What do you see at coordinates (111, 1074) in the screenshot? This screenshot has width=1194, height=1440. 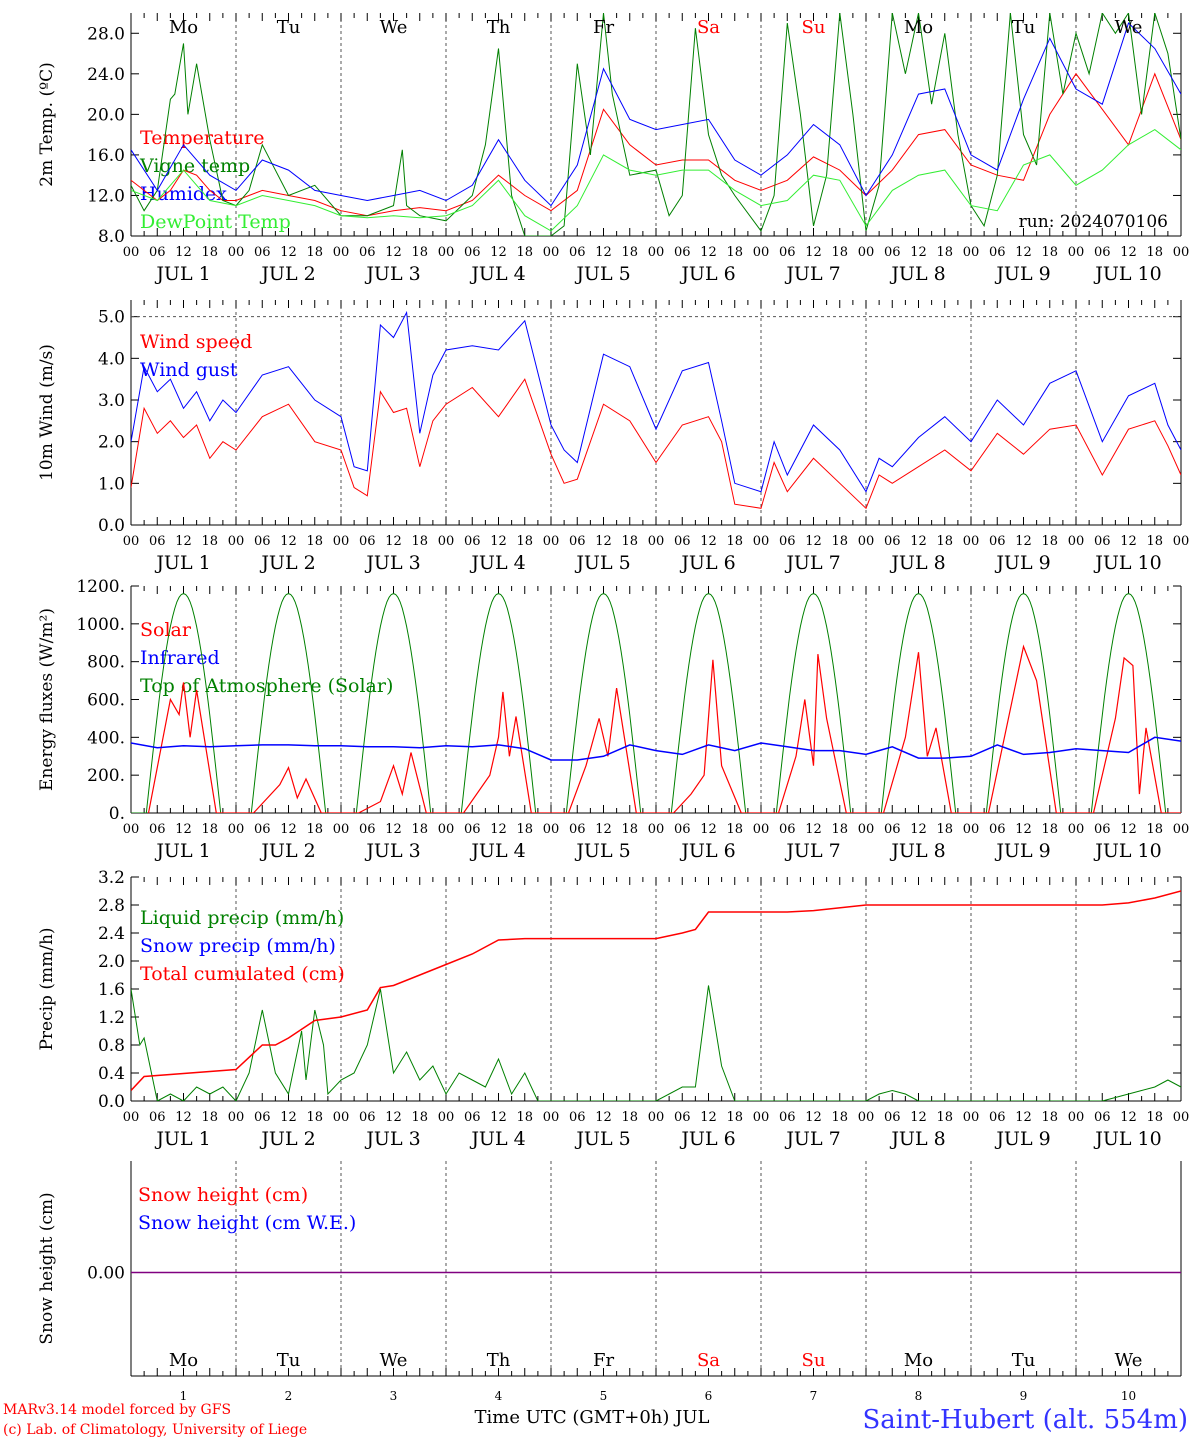 I see `y-tick-label: 0.4` at bounding box center [111, 1074].